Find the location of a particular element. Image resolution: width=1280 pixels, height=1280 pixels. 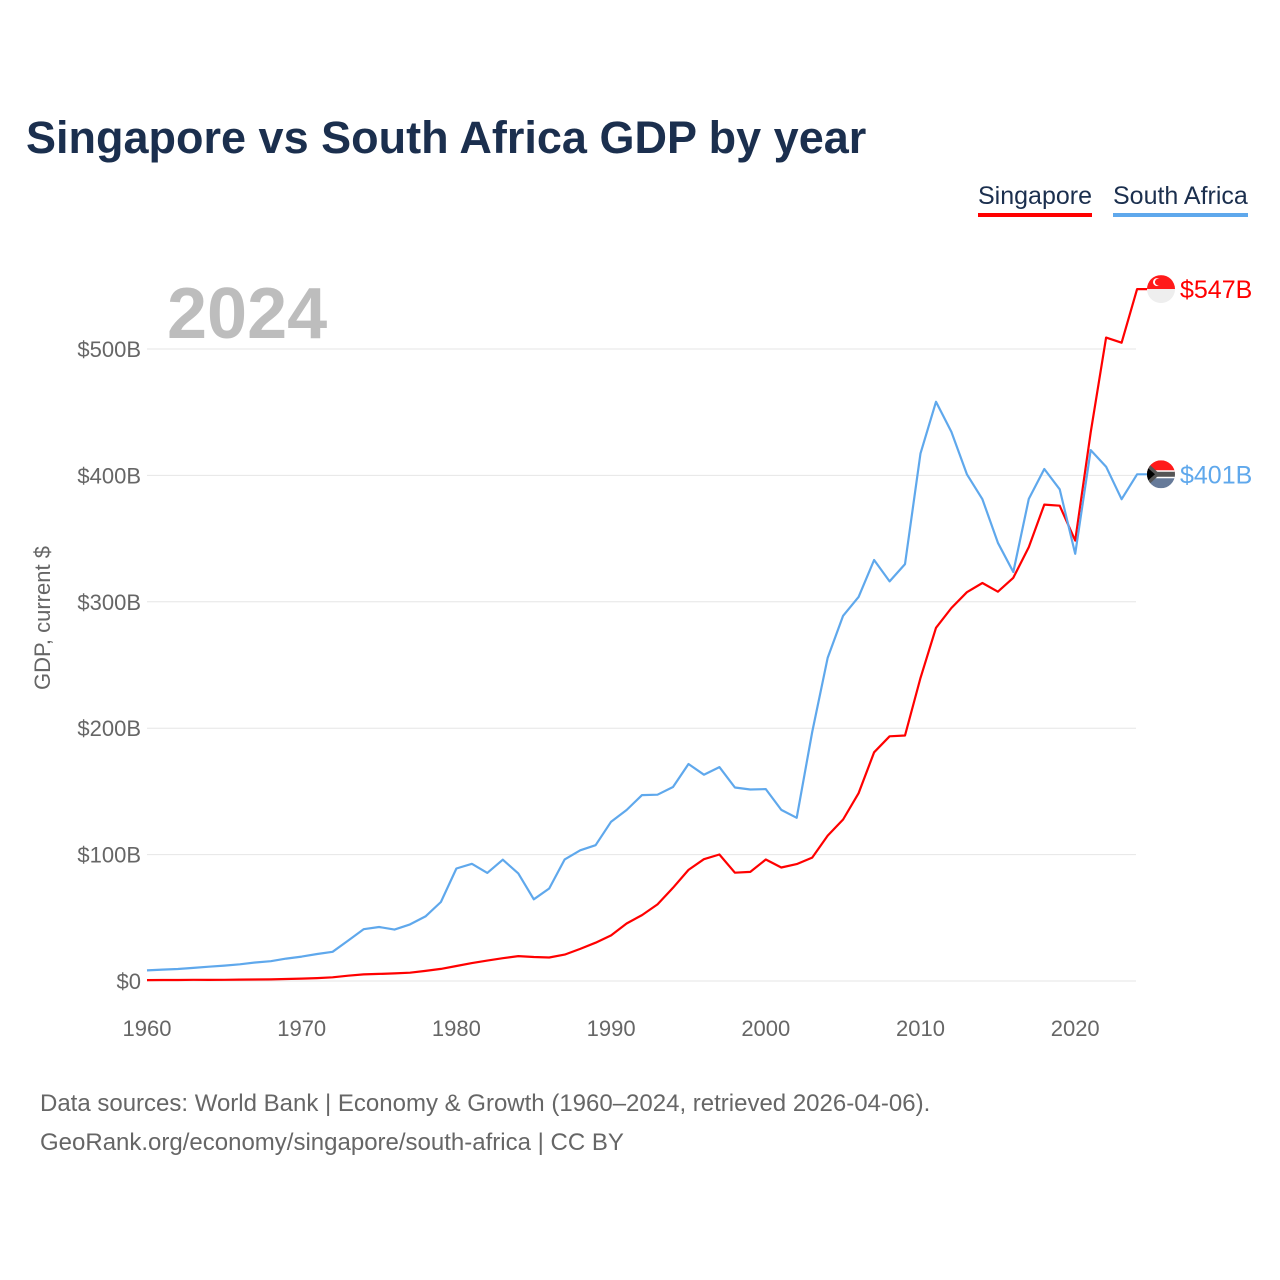

chart-title: Singapore vs South Africa GDP by year is located at coordinates (446, 137).